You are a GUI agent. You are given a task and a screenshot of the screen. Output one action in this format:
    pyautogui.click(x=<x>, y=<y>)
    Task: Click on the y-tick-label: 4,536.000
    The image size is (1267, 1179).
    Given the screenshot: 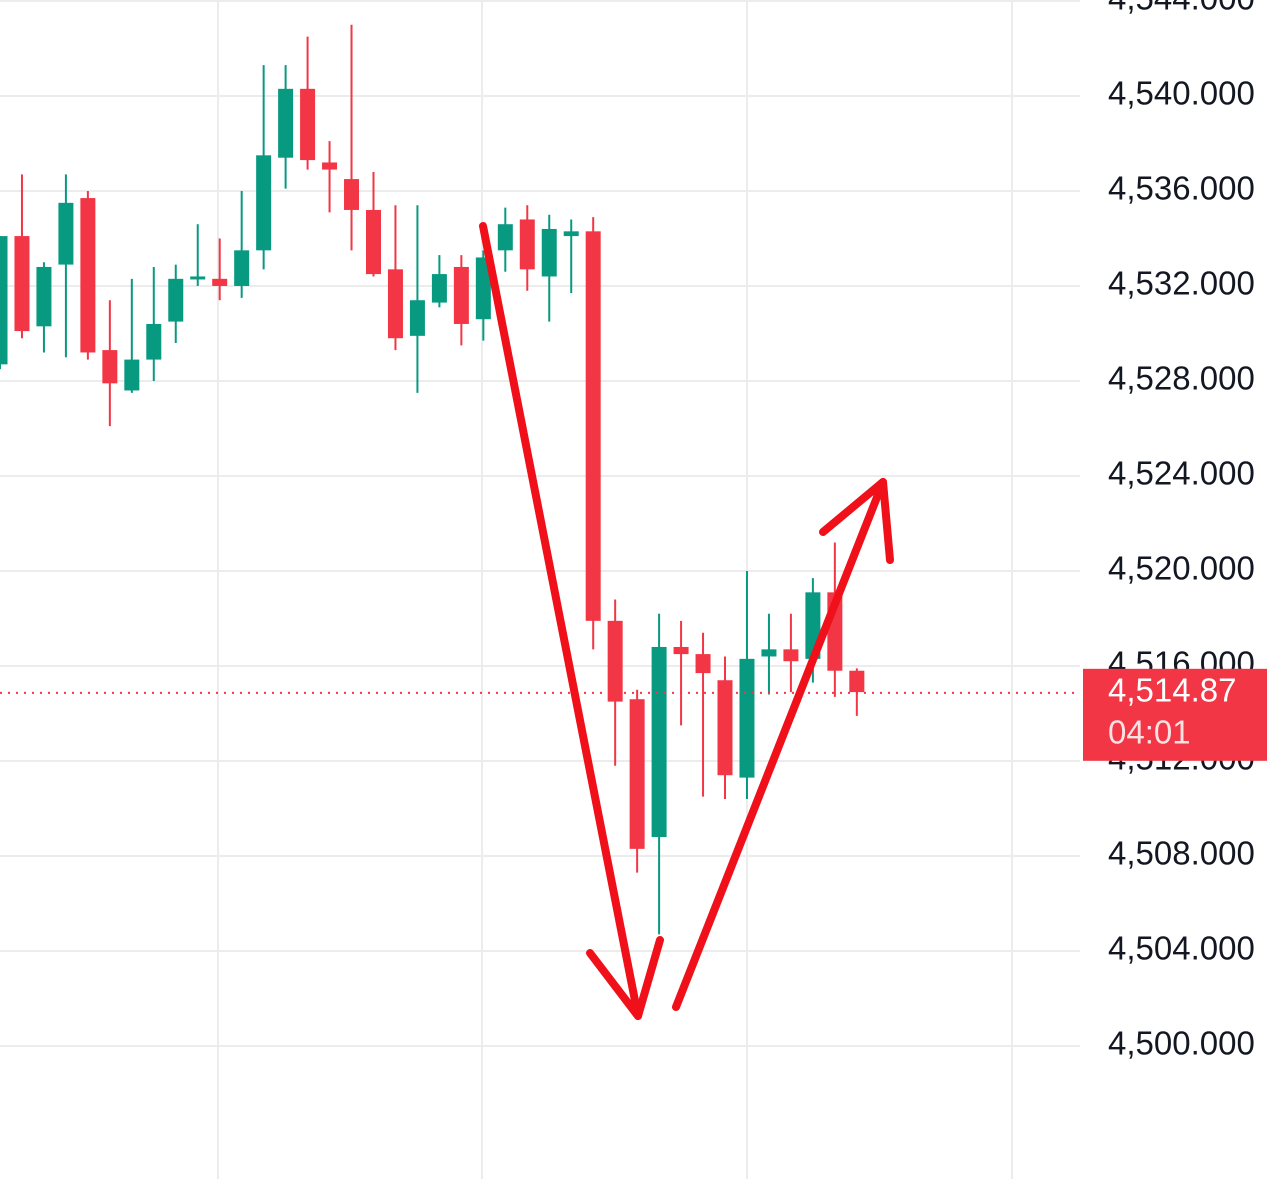 What is the action you would take?
    pyautogui.click(x=1181, y=188)
    